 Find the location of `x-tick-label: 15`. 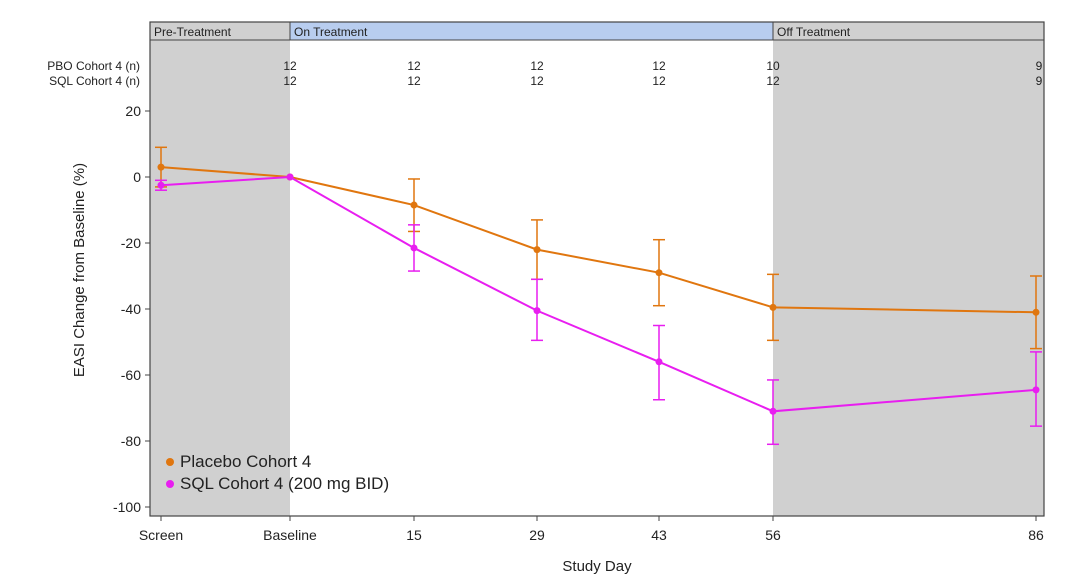

x-tick-label: 15 is located at coordinates (414, 535).